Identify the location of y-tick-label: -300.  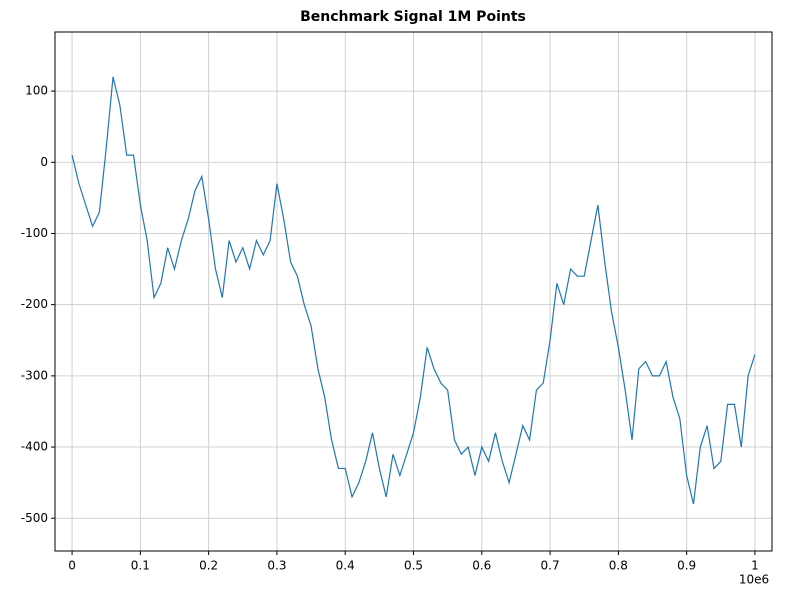
(34, 375).